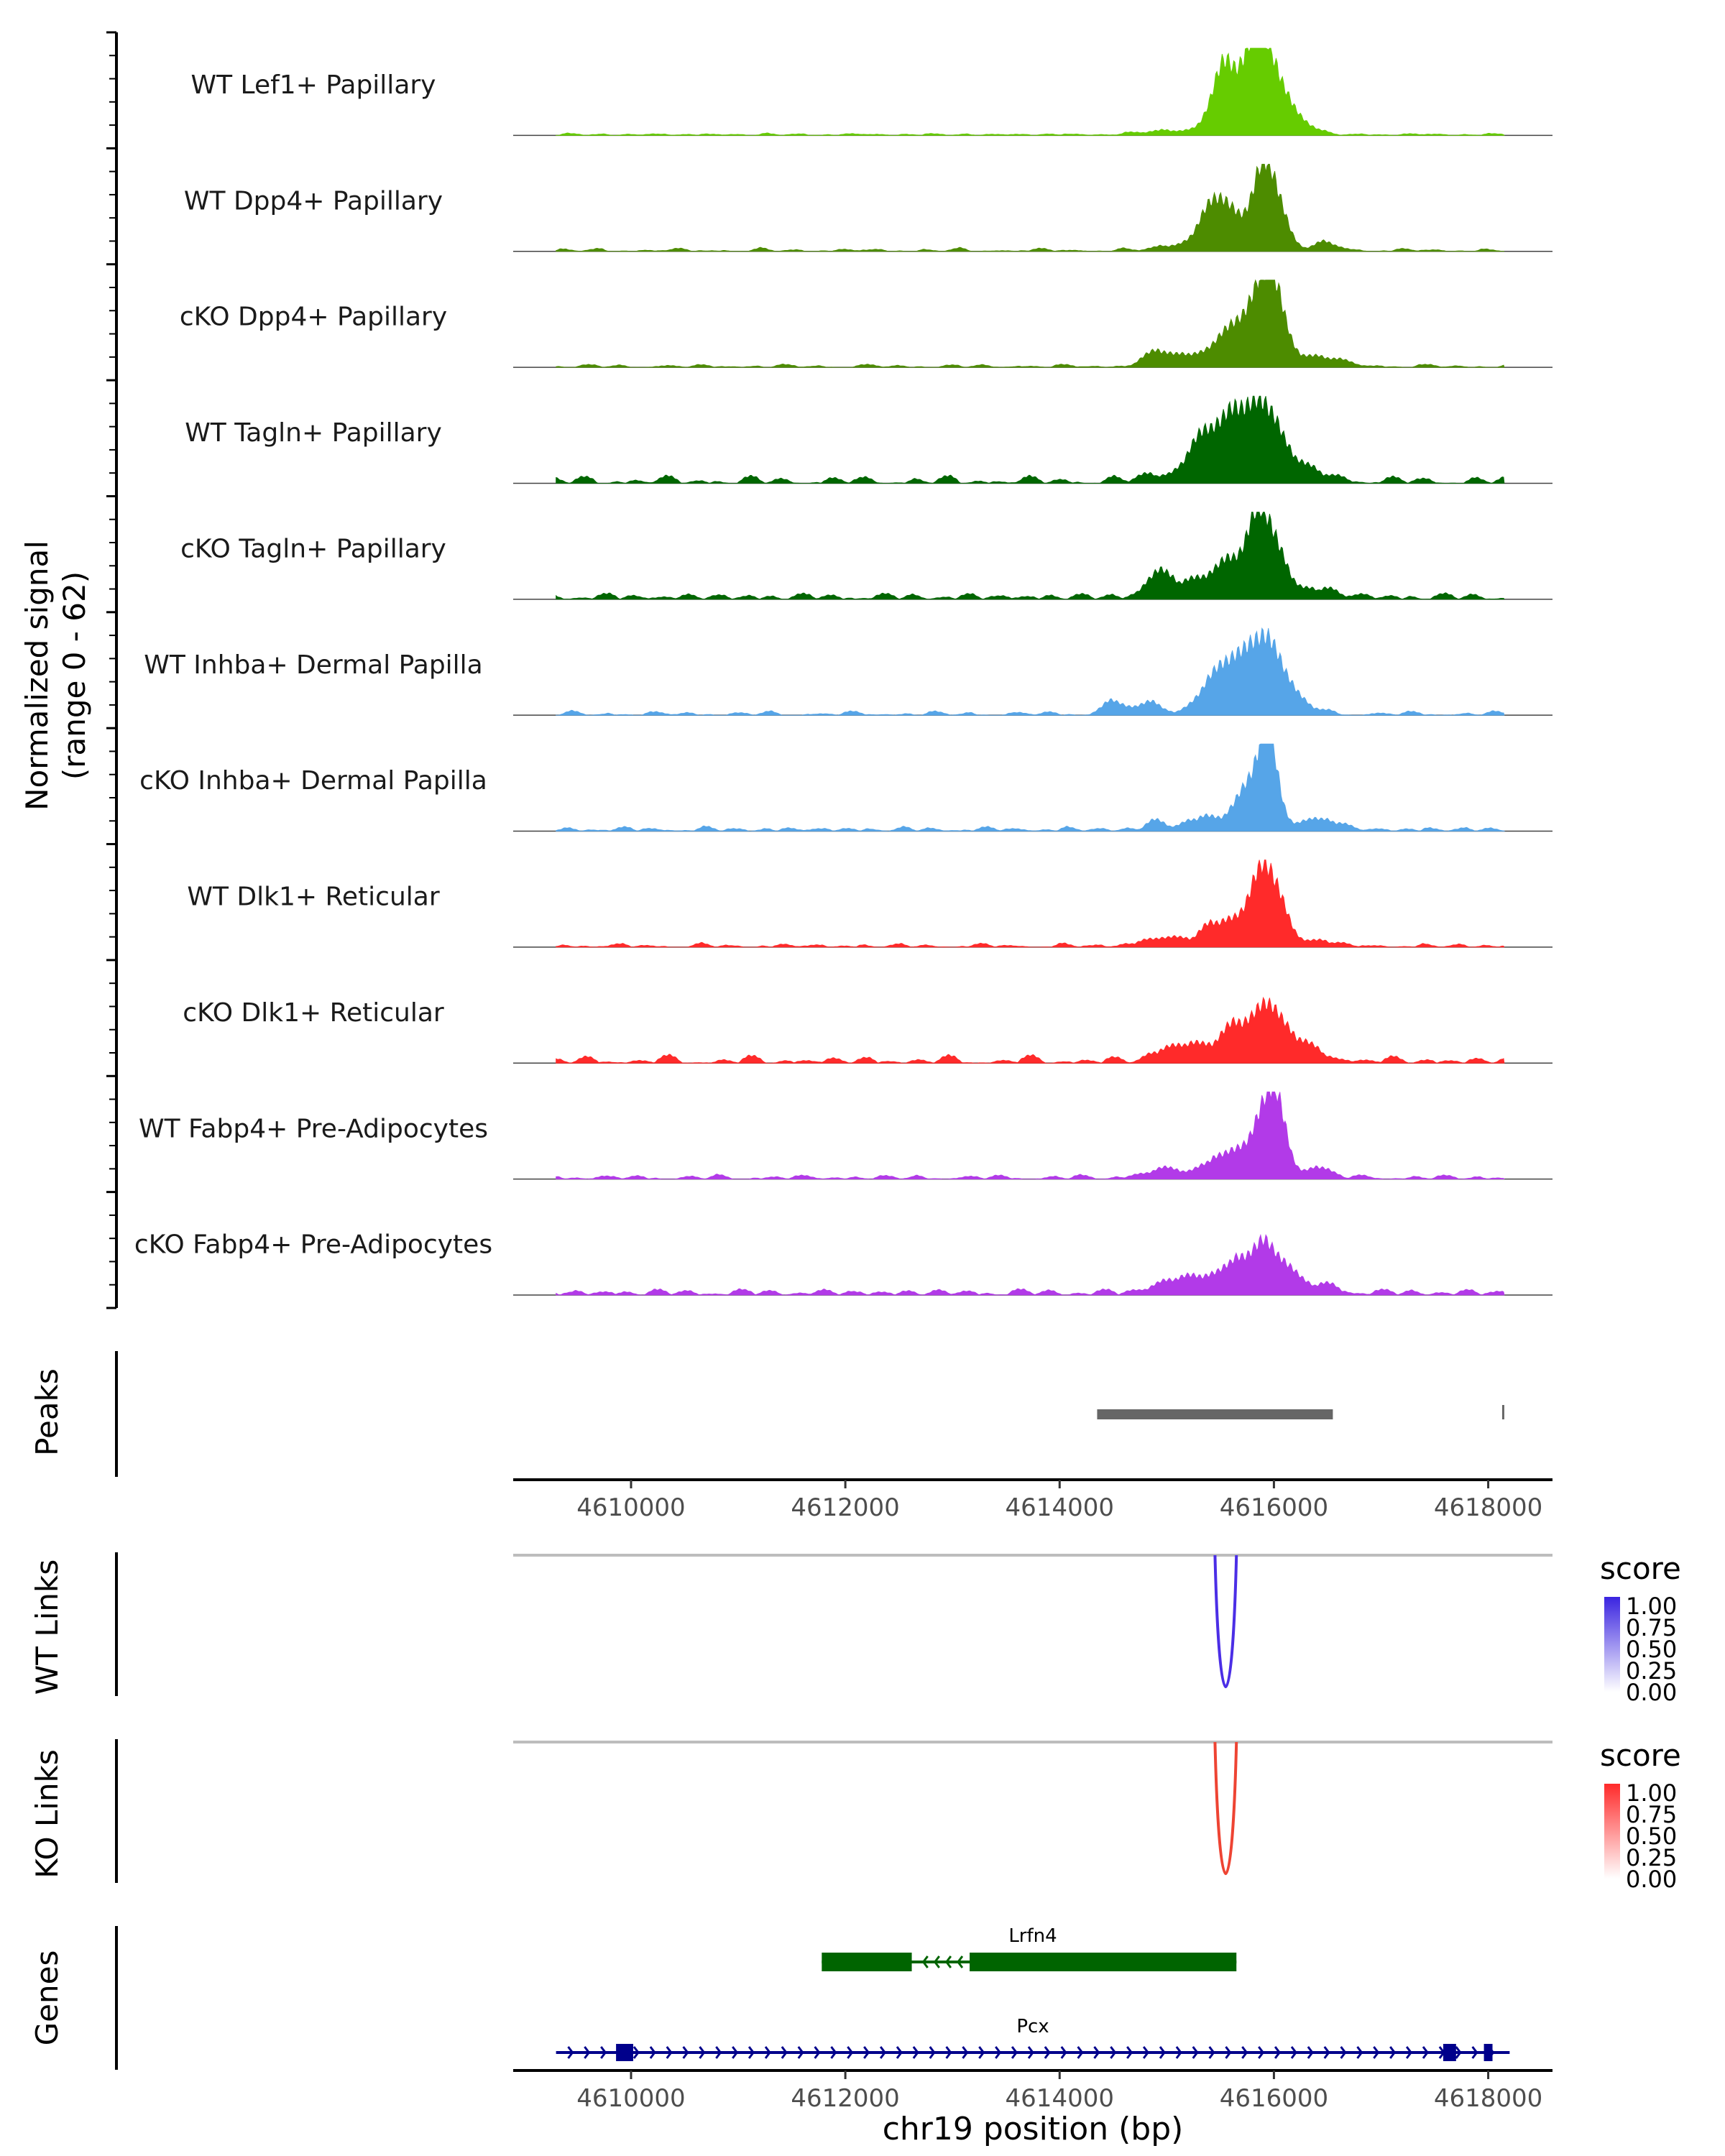  I want to click on genes-track-label: Genes, so click(47, 1998).